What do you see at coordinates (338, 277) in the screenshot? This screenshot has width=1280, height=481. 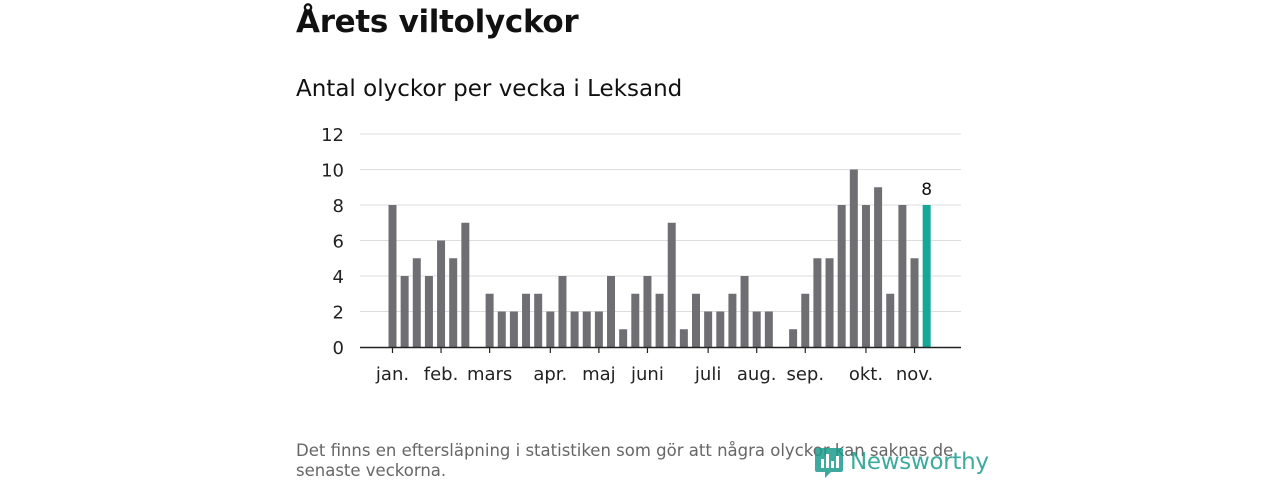 I see `y-tick-label: 4` at bounding box center [338, 277].